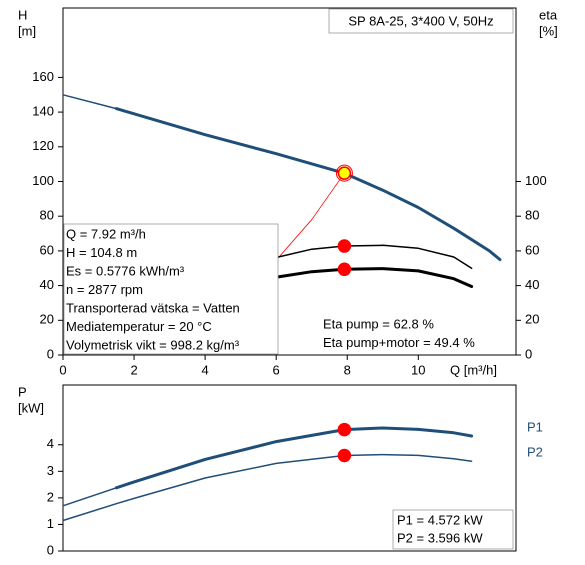 Image resolution: width=585 pixels, height=565 pixels. I want to click on y-tick-label: 160, so click(43, 76).